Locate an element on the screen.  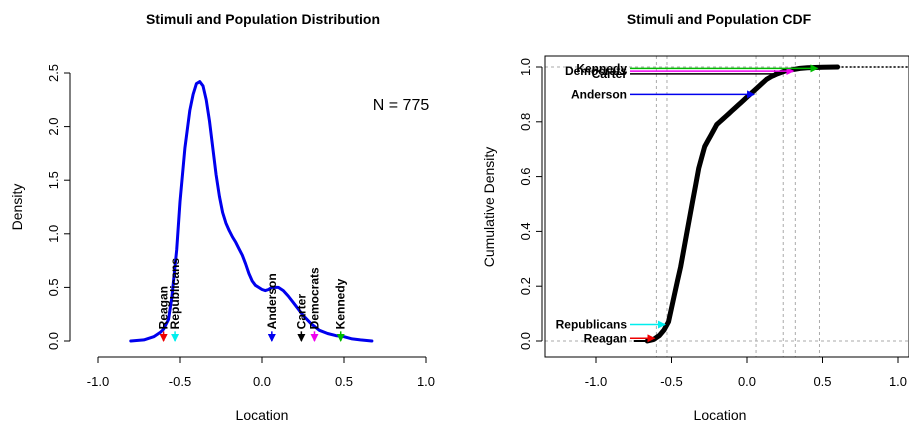
cdf-label-republicans: Republicans is located at coordinates (592, 325).